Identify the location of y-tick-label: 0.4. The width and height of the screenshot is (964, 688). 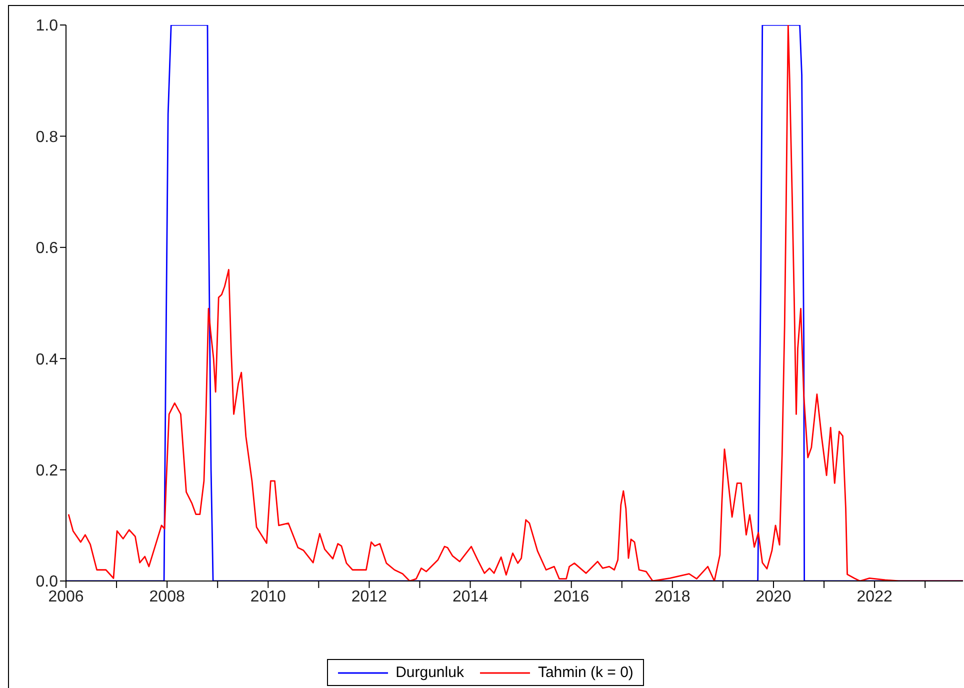
(47, 359).